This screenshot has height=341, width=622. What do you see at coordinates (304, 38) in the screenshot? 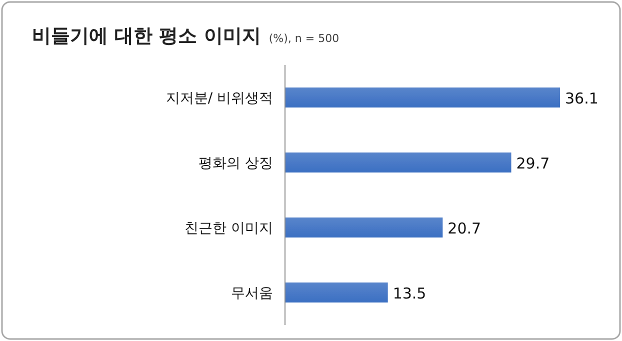
I see `chart-subtitle: (%), n = 500` at bounding box center [304, 38].